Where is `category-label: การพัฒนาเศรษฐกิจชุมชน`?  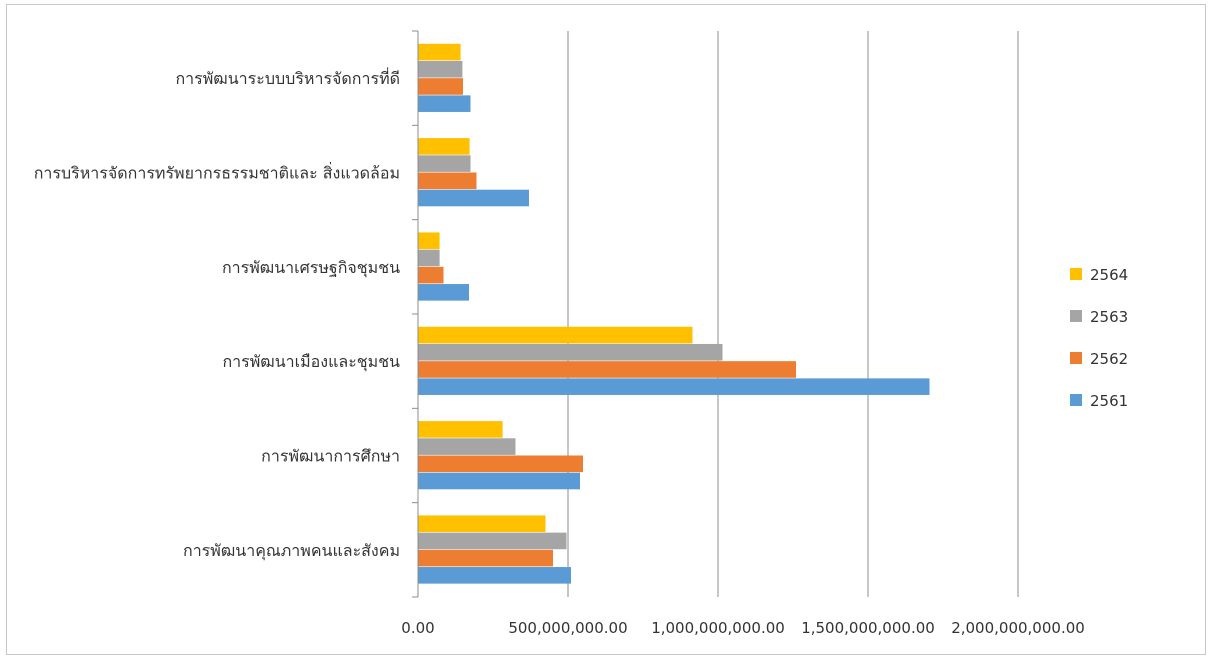 category-label: การพัฒนาเศรษฐกิจชุมชน is located at coordinates (311, 268).